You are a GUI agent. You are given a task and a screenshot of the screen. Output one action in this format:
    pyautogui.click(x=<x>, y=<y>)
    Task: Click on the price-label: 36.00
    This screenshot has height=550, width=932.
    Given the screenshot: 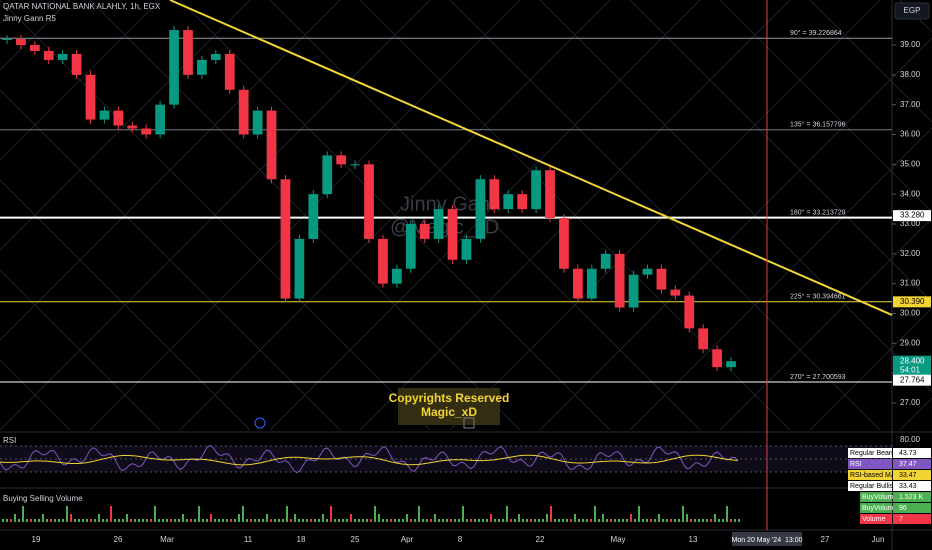 What is the action you would take?
    pyautogui.click(x=910, y=134)
    